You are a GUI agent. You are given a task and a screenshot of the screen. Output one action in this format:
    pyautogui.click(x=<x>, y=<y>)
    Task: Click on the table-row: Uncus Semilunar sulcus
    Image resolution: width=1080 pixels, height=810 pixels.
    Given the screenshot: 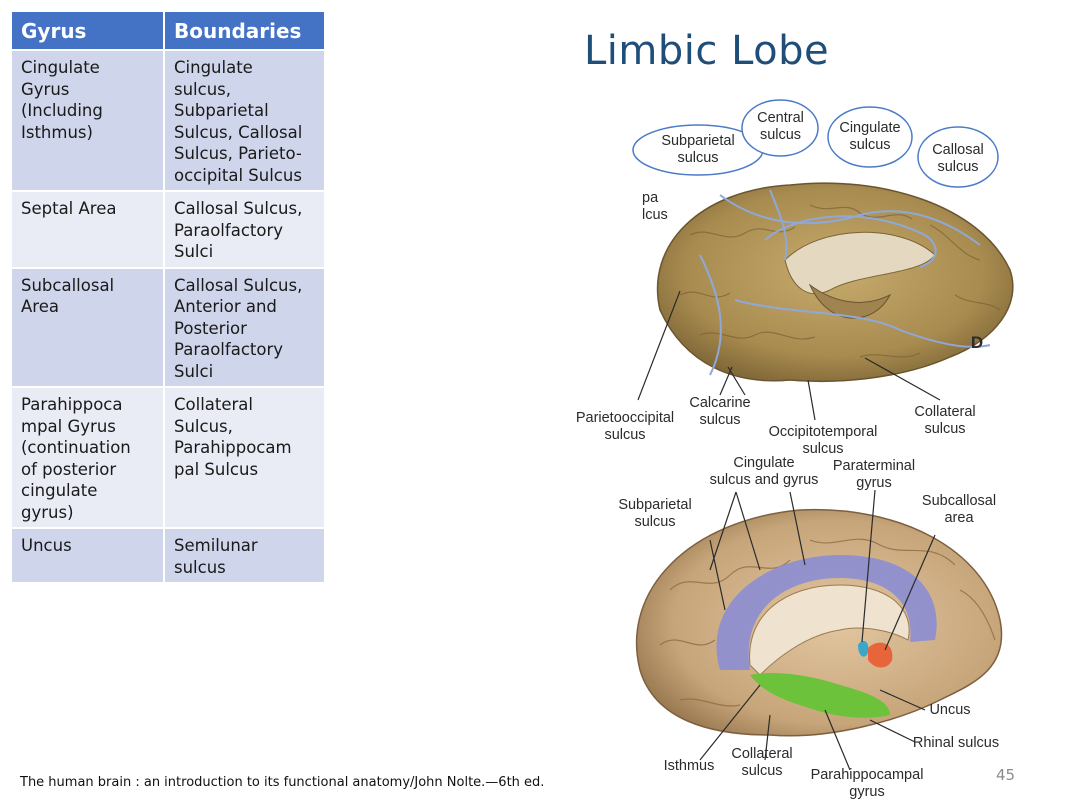 What is the action you would take?
    pyautogui.click(x=168, y=555)
    